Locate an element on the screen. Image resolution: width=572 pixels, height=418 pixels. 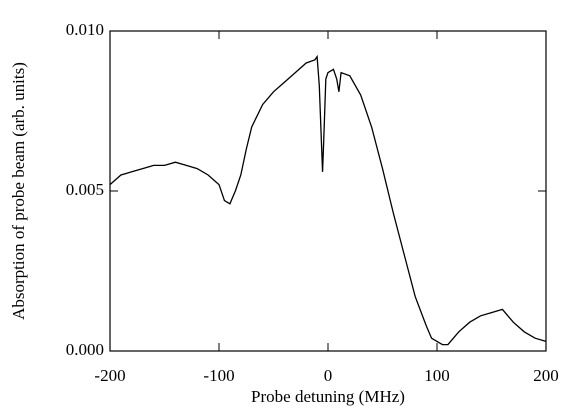
y-tick-label: 0.010 is located at coordinates (85, 29).